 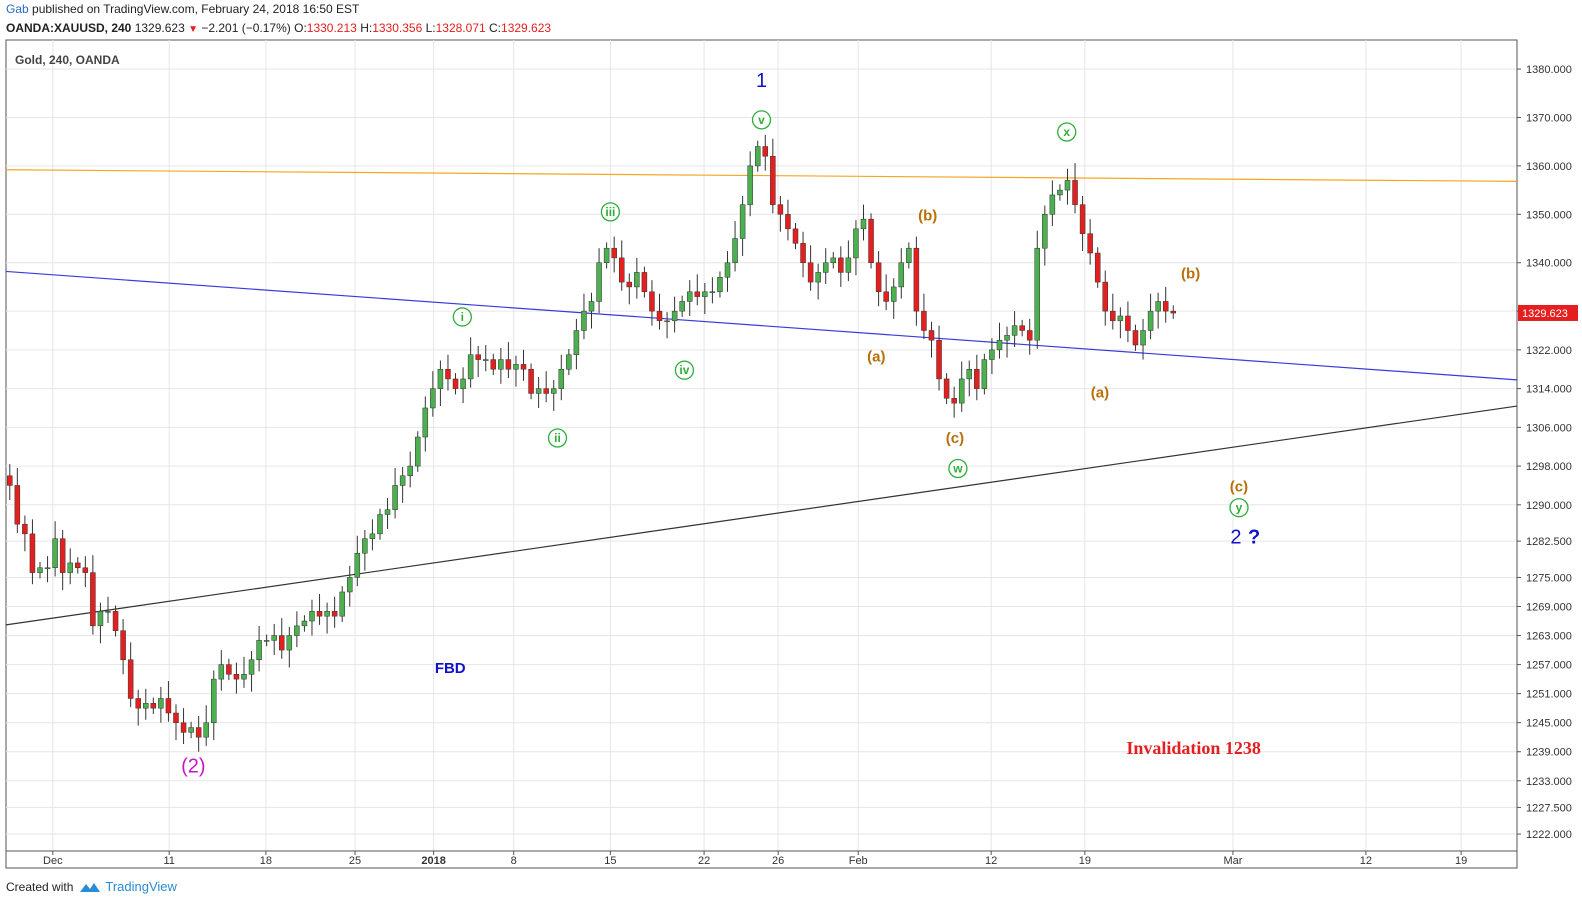 What do you see at coordinates (300, 28) in the screenshot?
I see `open-label: O:` at bounding box center [300, 28].